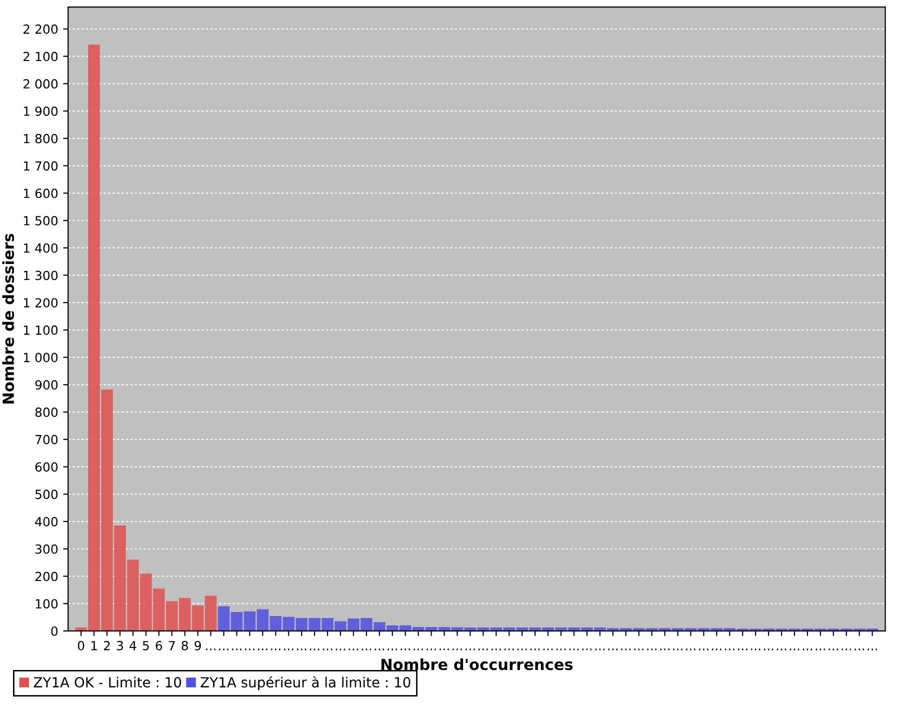 The image size is (908, 705). I want to click on y-tick-label: 600, so click(46, 467).